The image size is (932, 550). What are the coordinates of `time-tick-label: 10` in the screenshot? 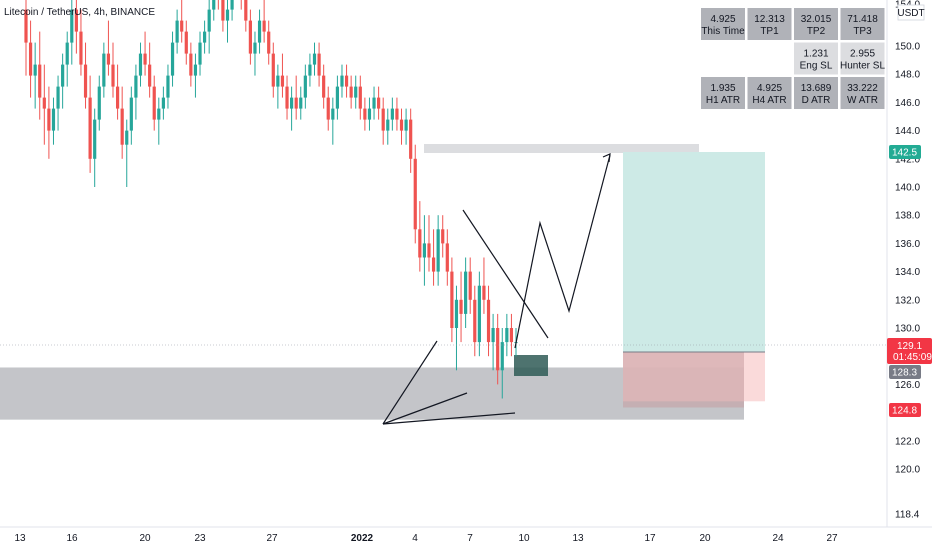 It's located at (524, 538).